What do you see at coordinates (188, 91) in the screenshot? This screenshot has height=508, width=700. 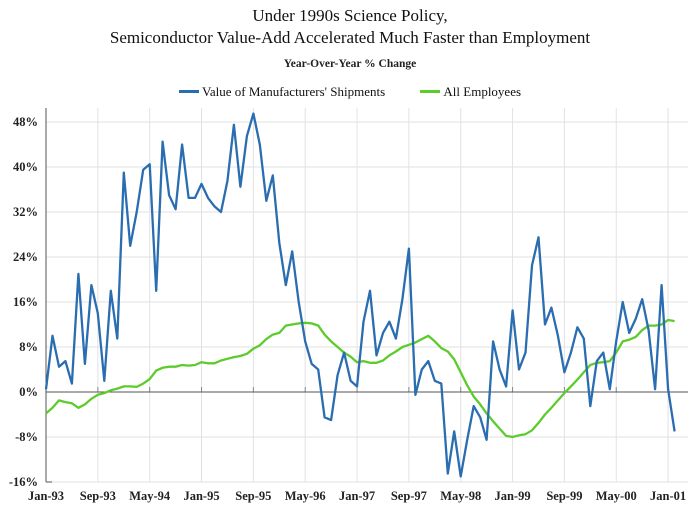 I see `legend-swatch-shipments` at bounding box center [188, 91].